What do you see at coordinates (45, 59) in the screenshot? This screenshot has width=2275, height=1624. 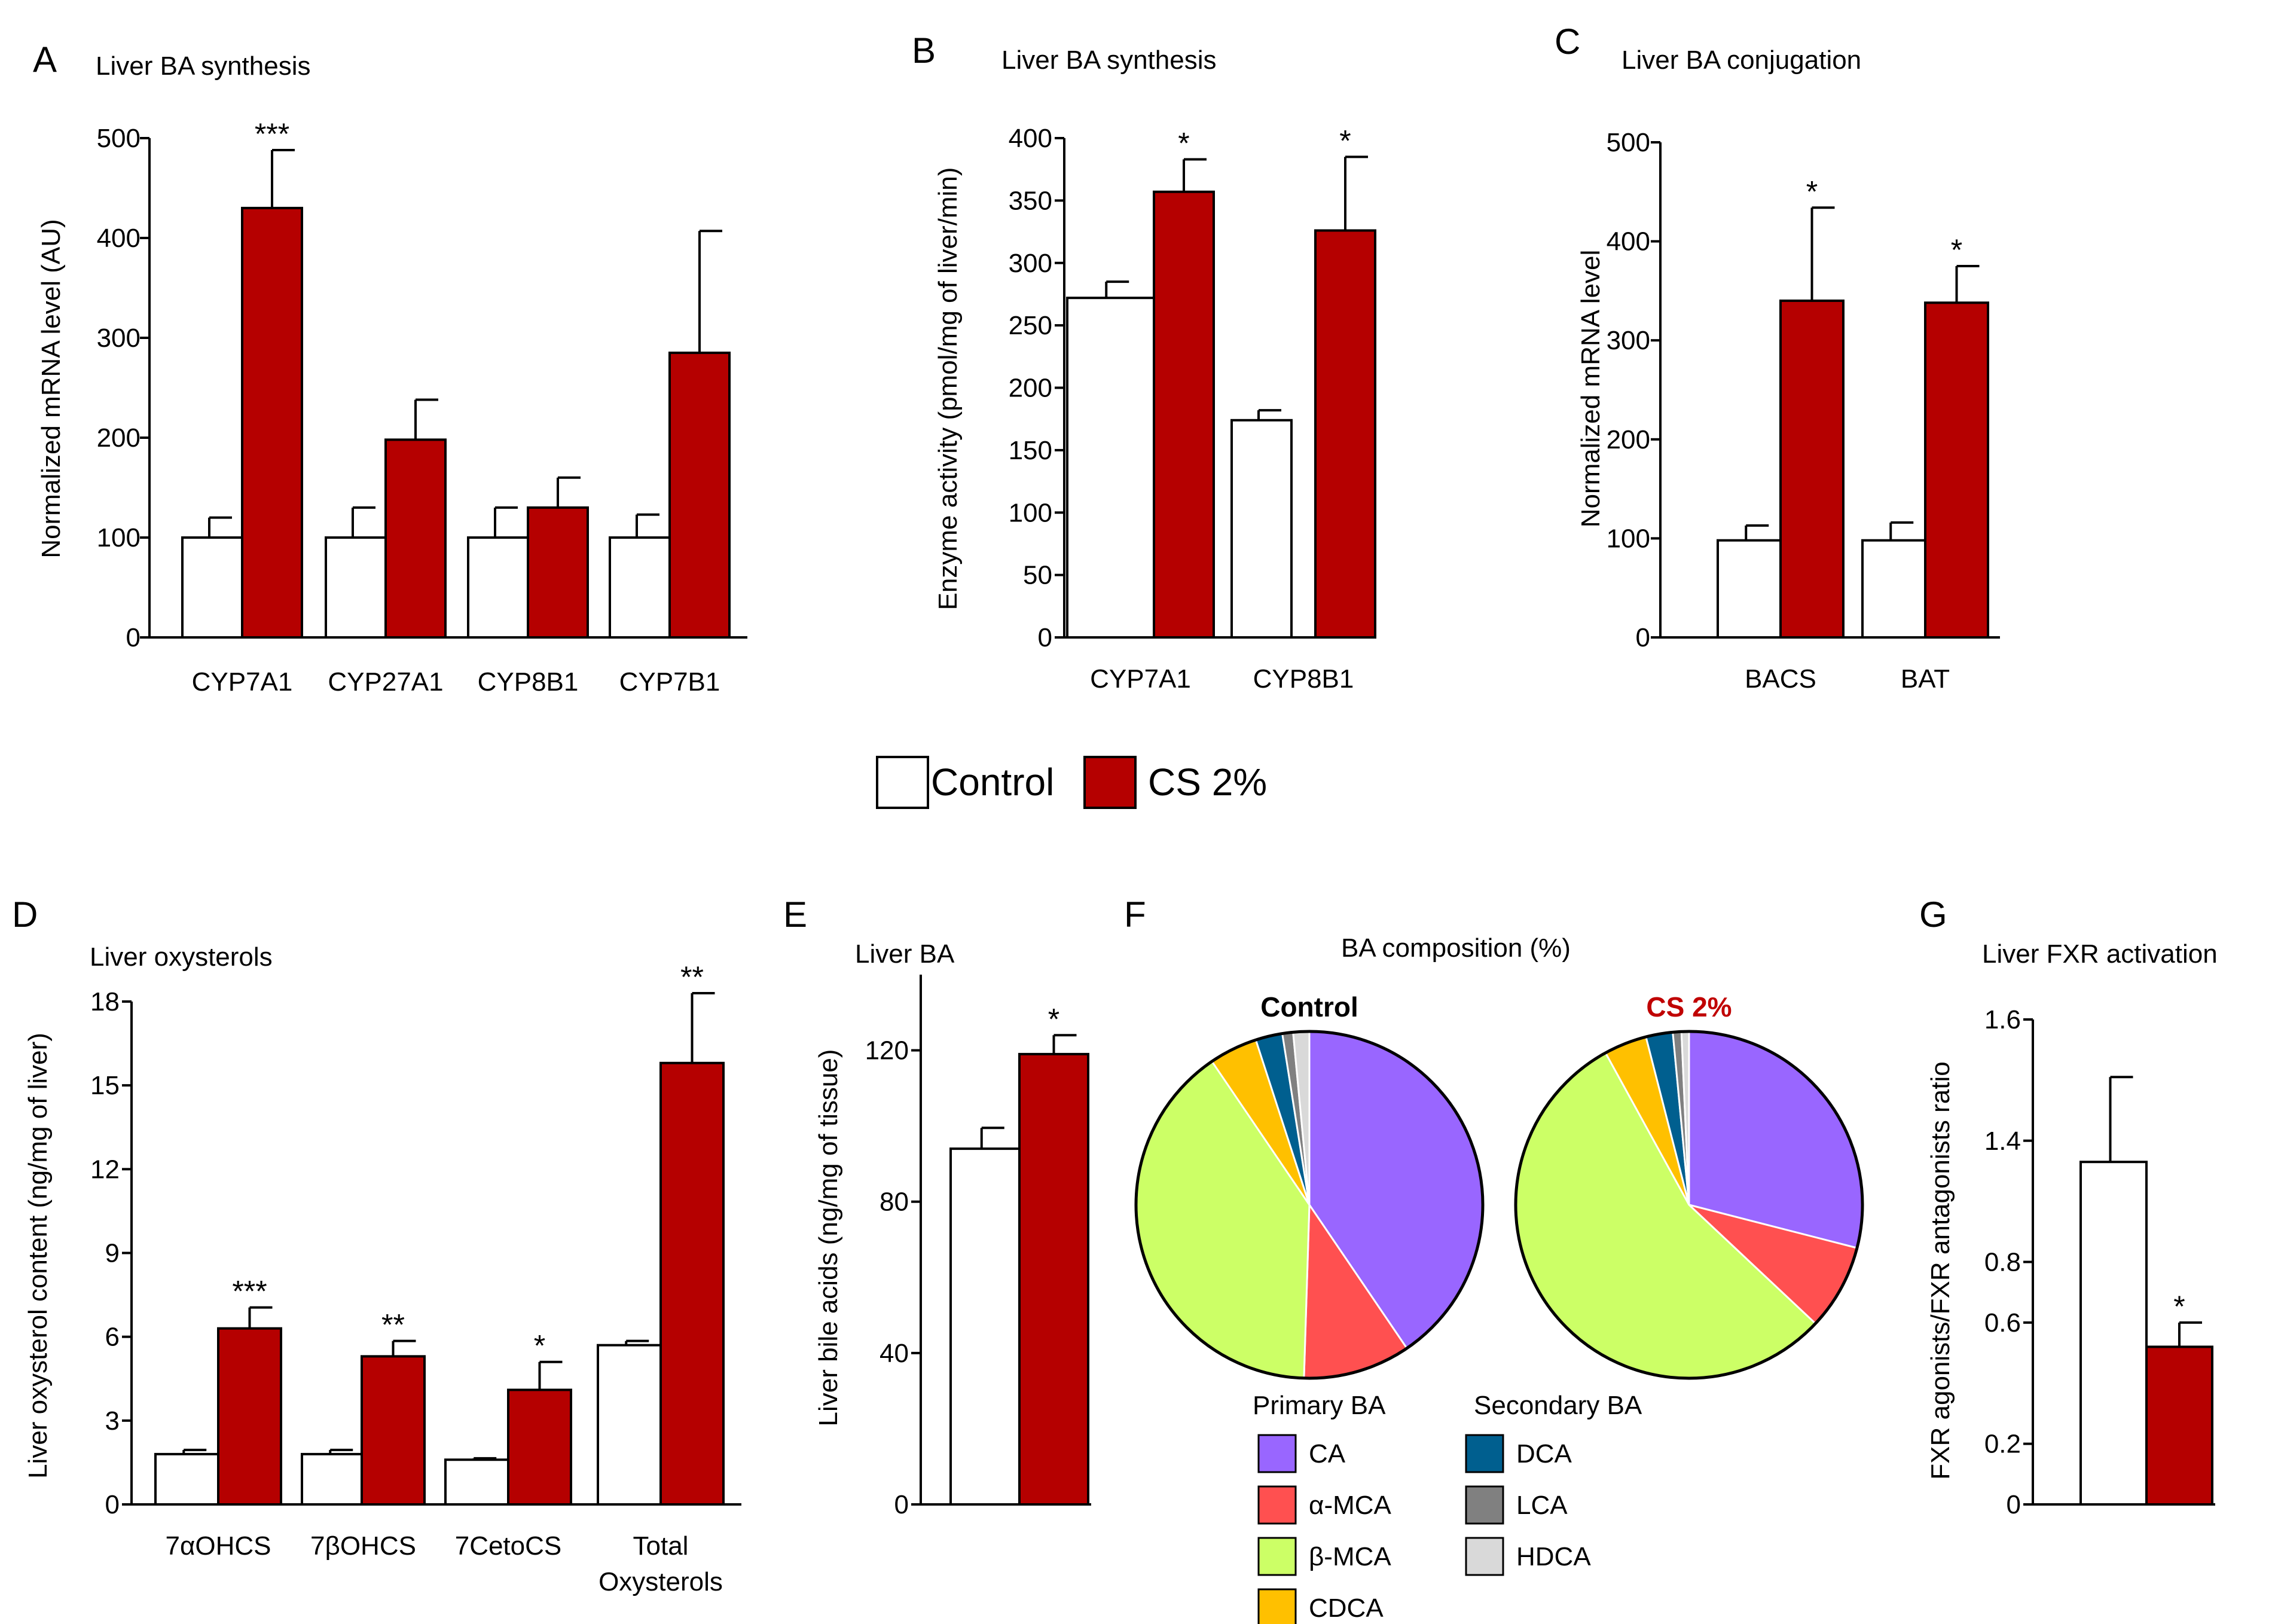 I see `panel-letter: A` at bounding box center [45, 59].